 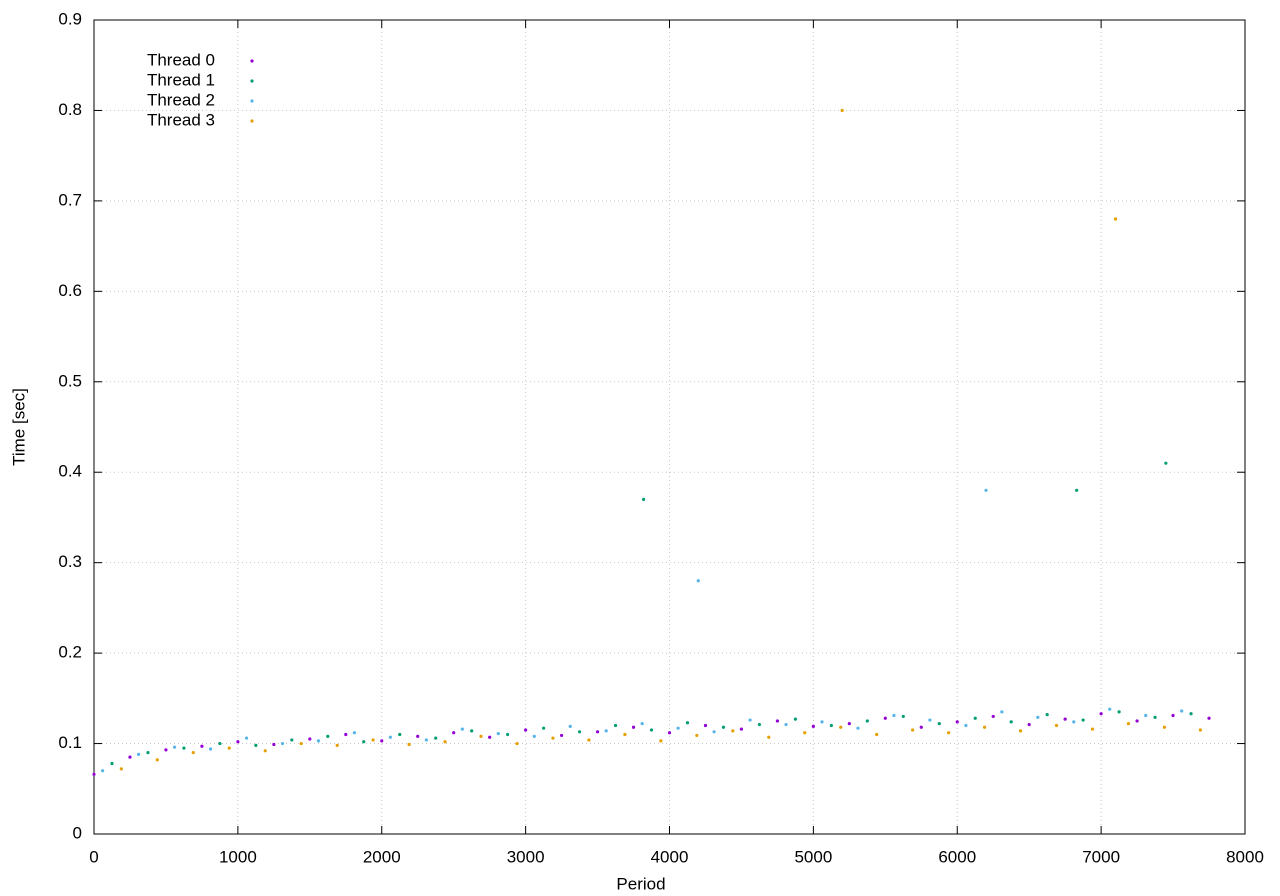 I want to click on y-axis-label: Time [sec], so click(x=18, y=427).